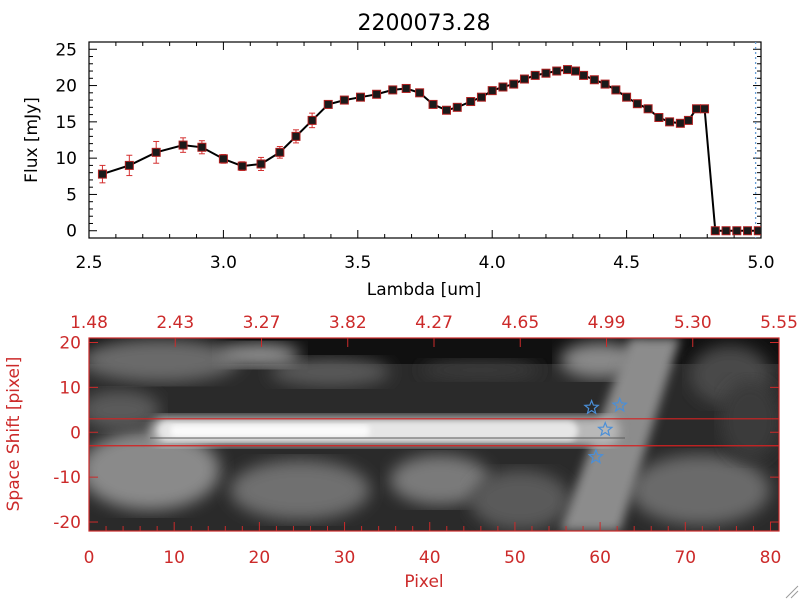 The width and height of the screenshot is (800, 600). Describe the element at coordinates (66, 123) in the screenshot. I see `y-tick-label: 15` at that location.